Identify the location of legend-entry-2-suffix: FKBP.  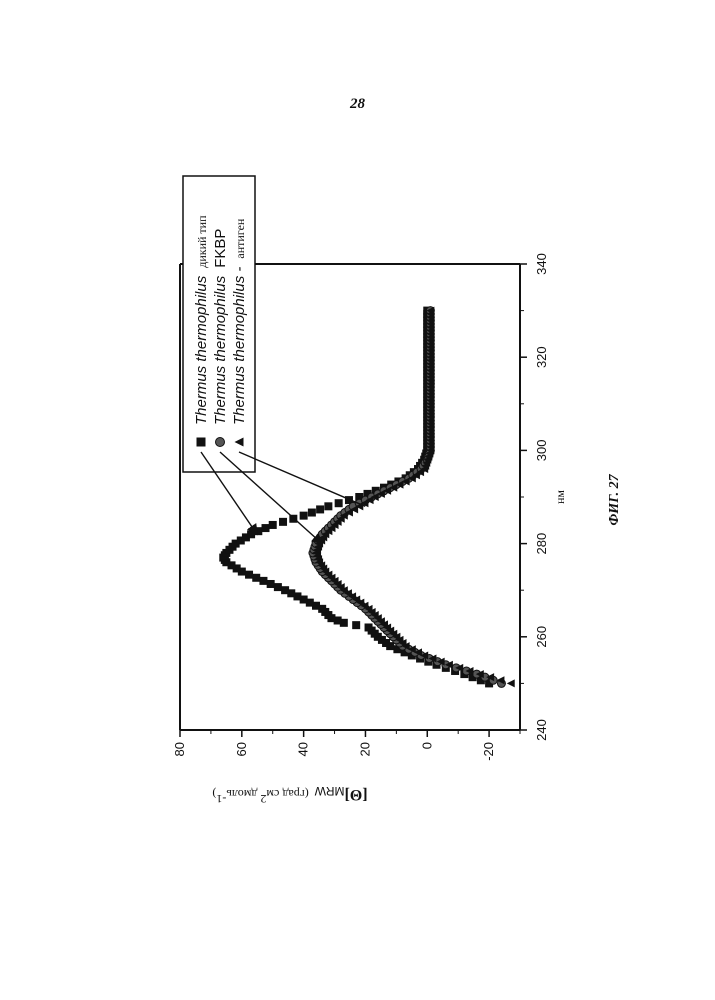
(220, 248).